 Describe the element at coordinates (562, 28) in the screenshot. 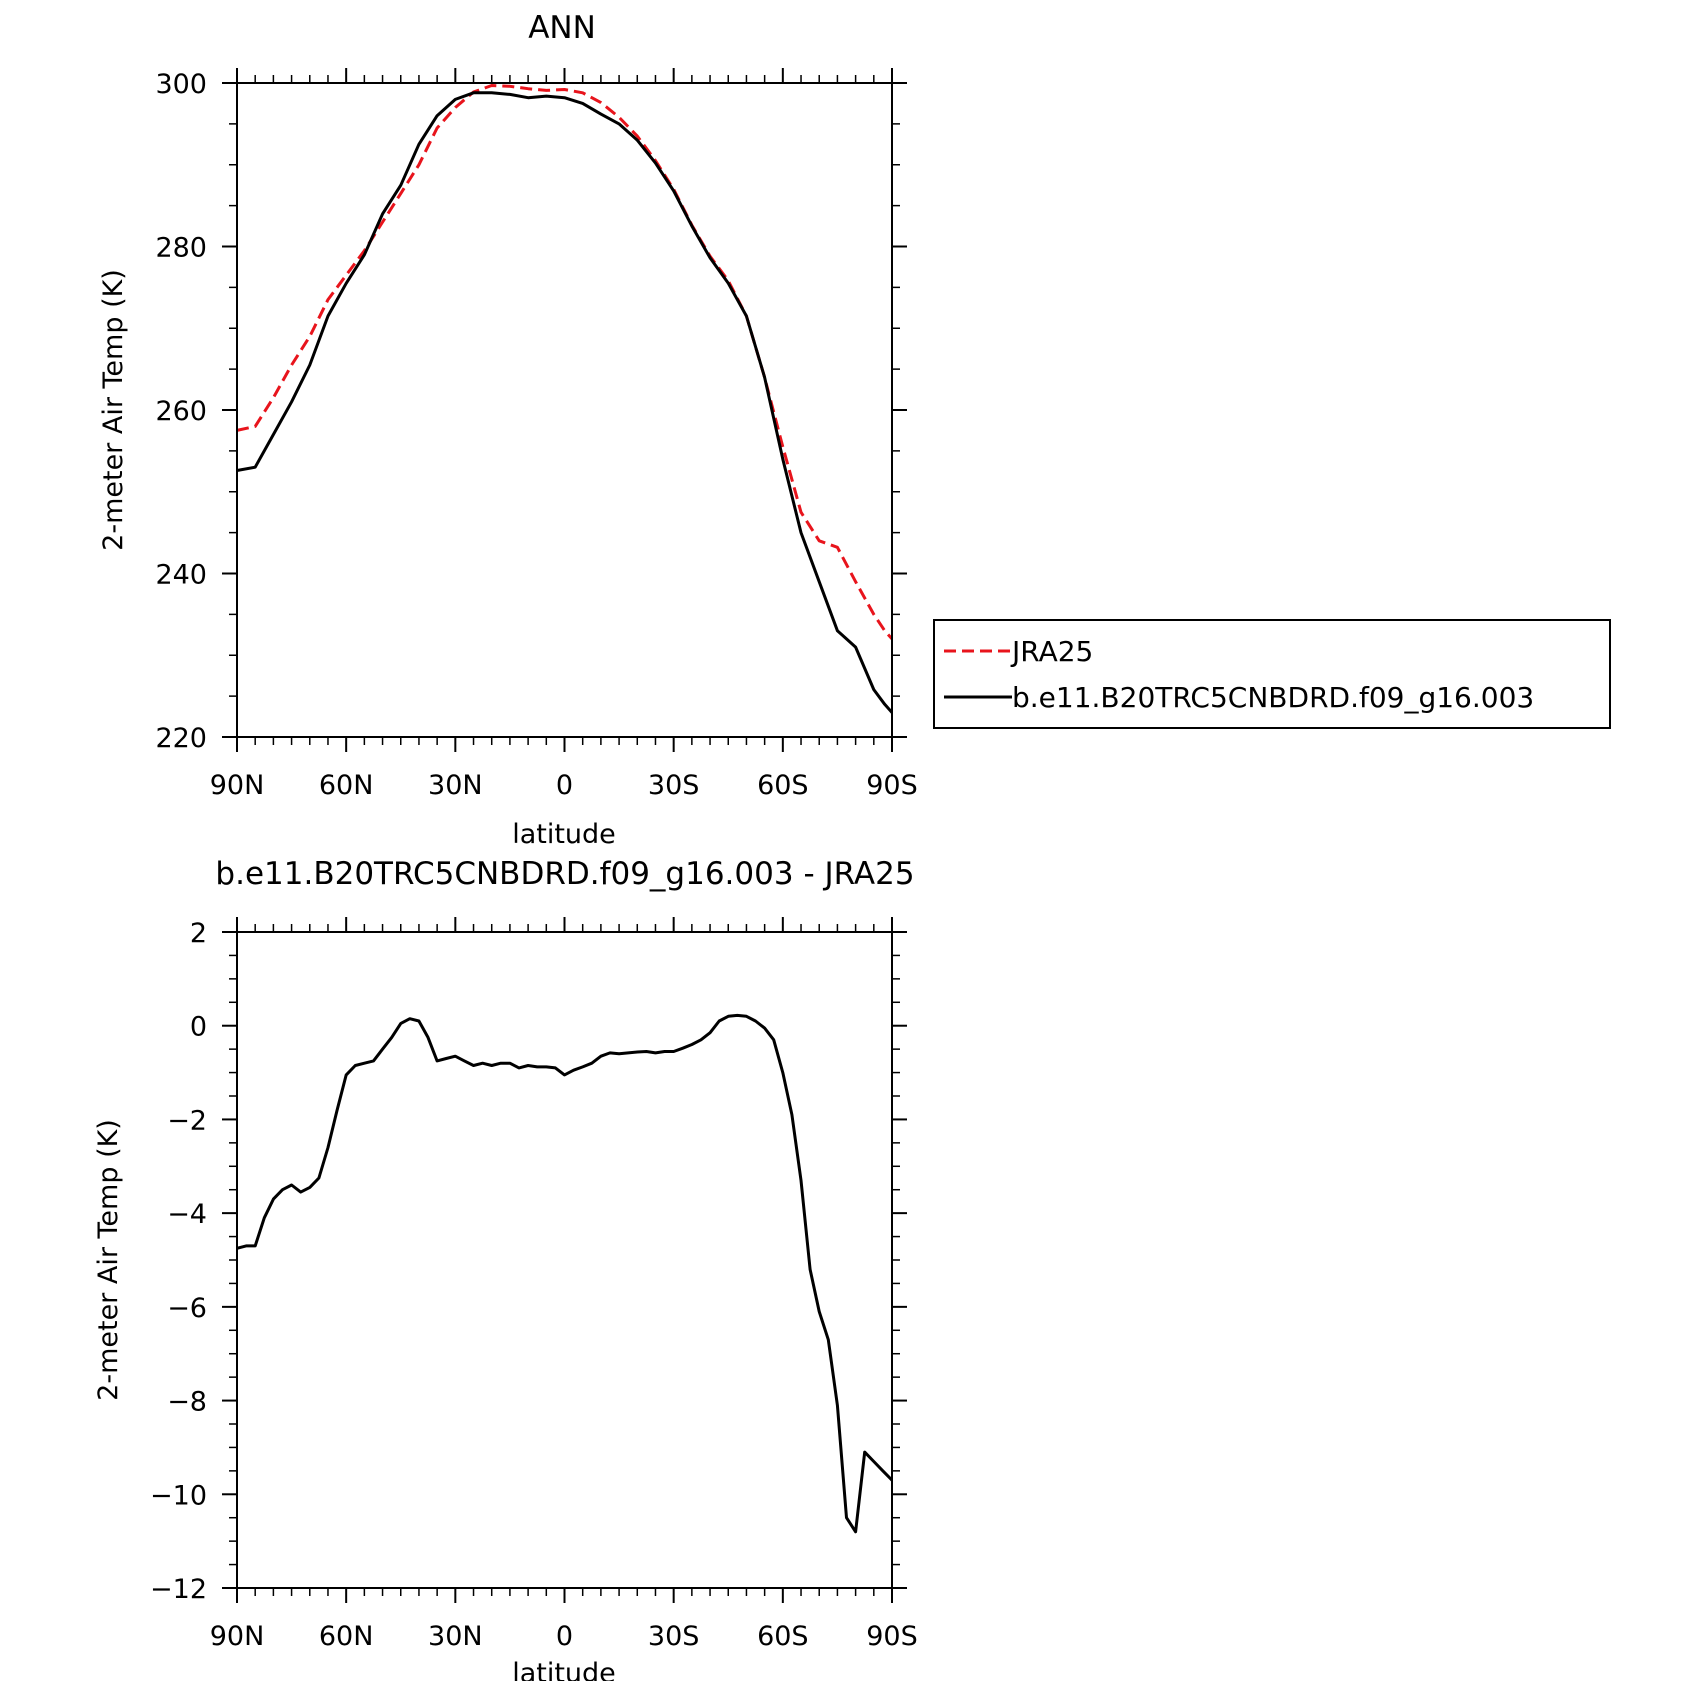

I see `top-chart-title: ANN` at that location.